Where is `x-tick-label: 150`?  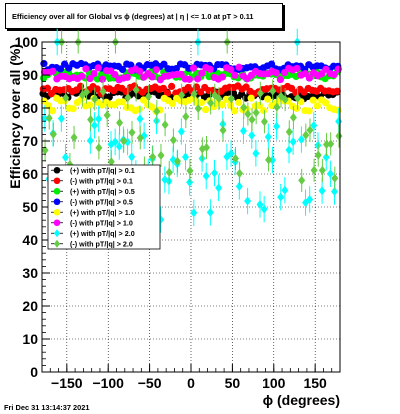 x-tick-label: 150 is located at coordinates (315, 383).